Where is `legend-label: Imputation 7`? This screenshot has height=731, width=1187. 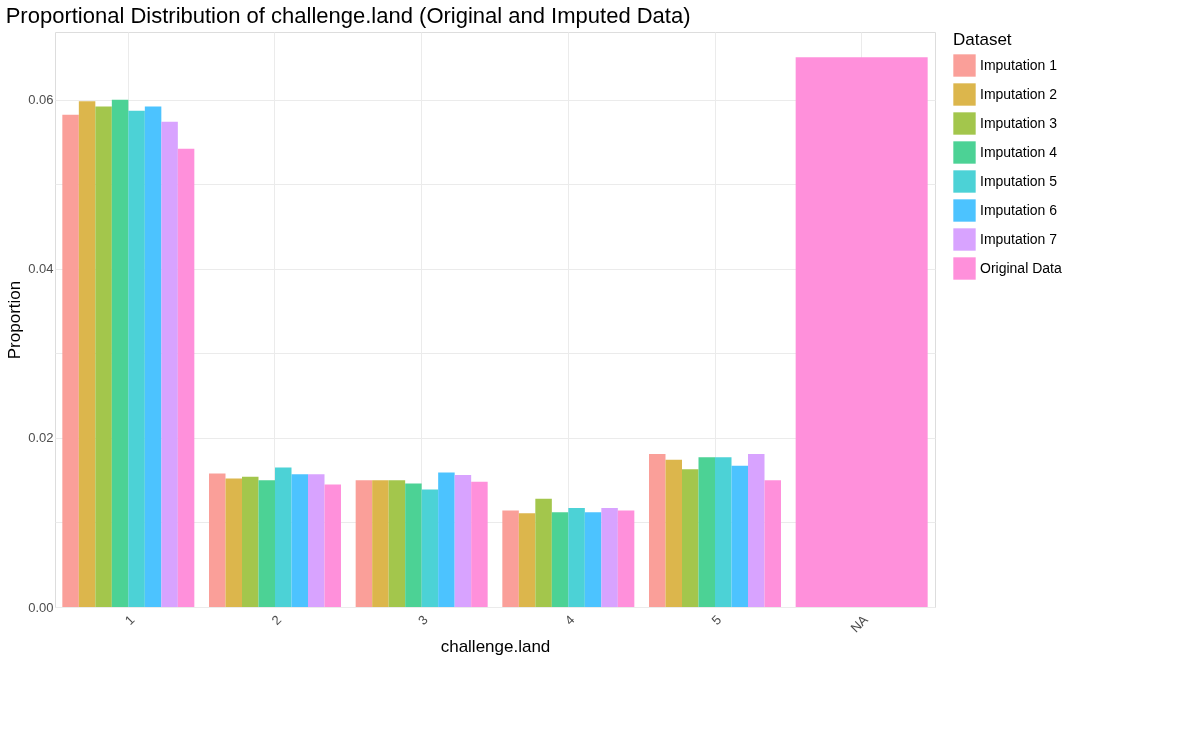
legend-label: Imputation 7 is located at coordinates (1019, 238).